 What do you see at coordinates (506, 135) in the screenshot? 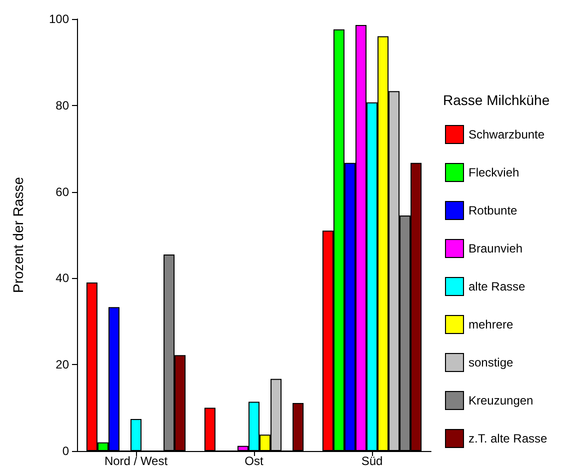
I see `legend-label: Schwarzbunte` at bounding box center [506, 135].